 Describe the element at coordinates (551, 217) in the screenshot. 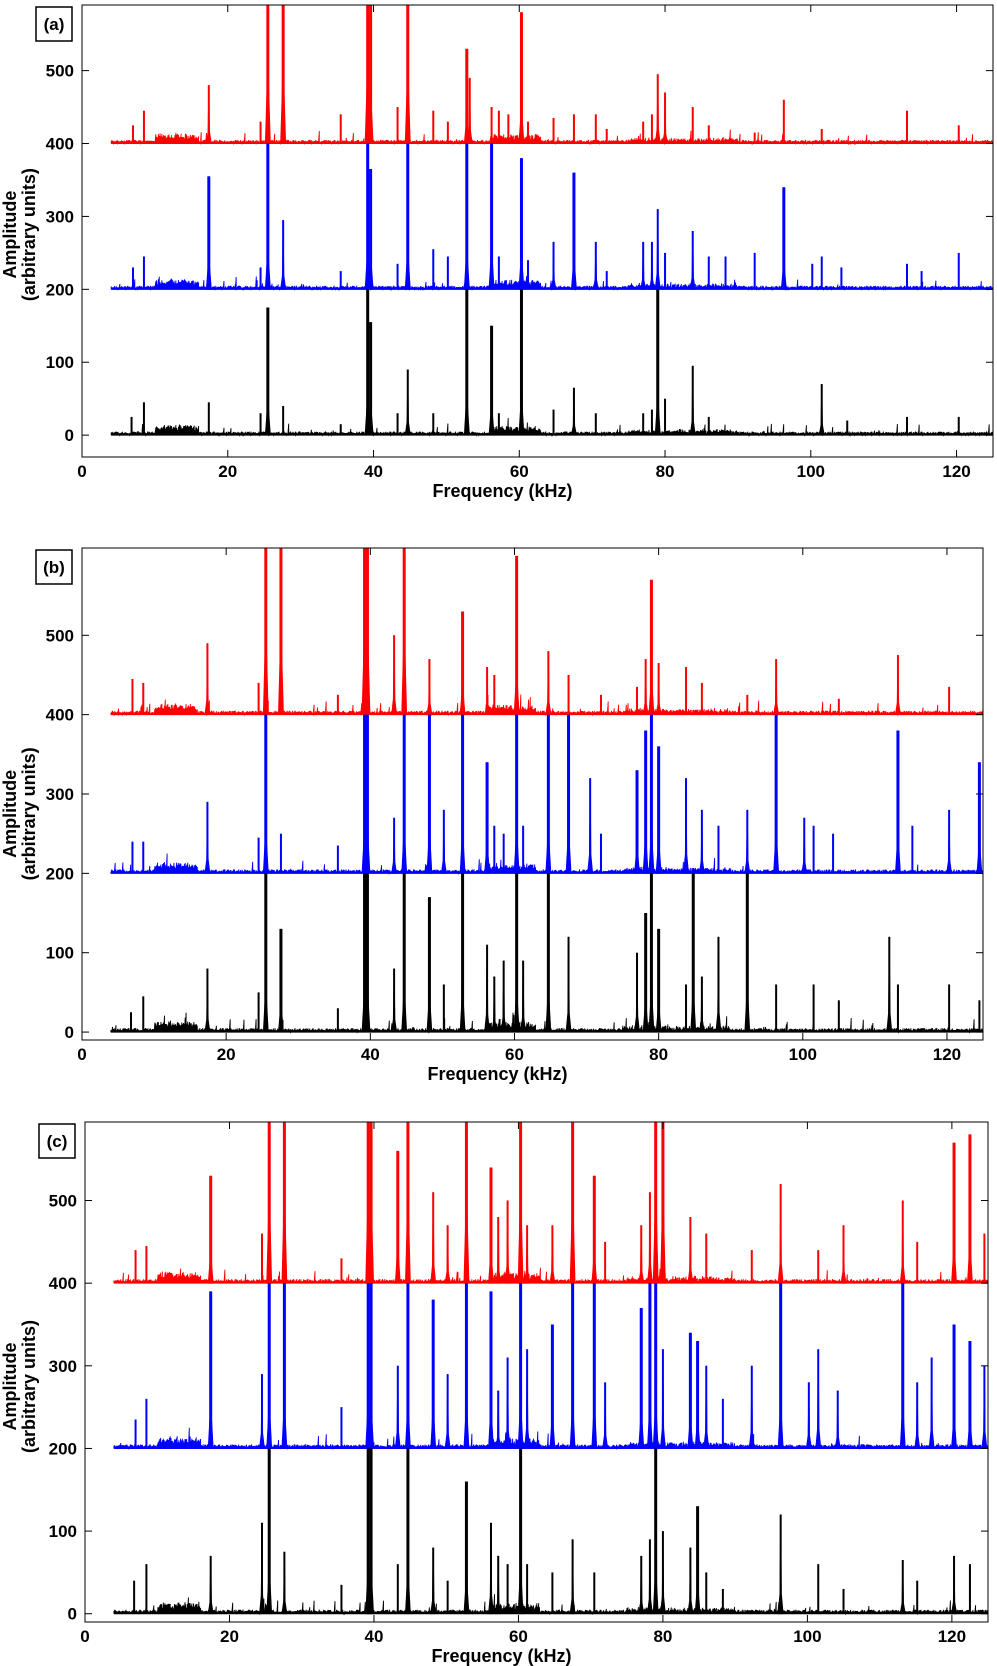

I see `series-blue` at that location.